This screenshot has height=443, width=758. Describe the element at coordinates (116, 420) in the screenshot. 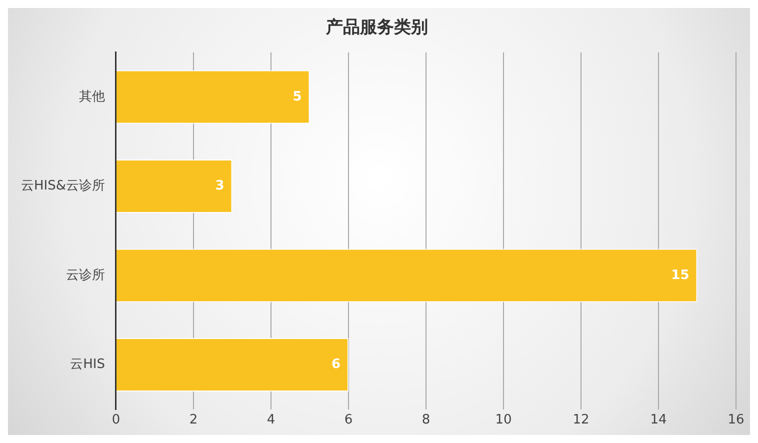

I see `x-tick-label: 0` at that location.